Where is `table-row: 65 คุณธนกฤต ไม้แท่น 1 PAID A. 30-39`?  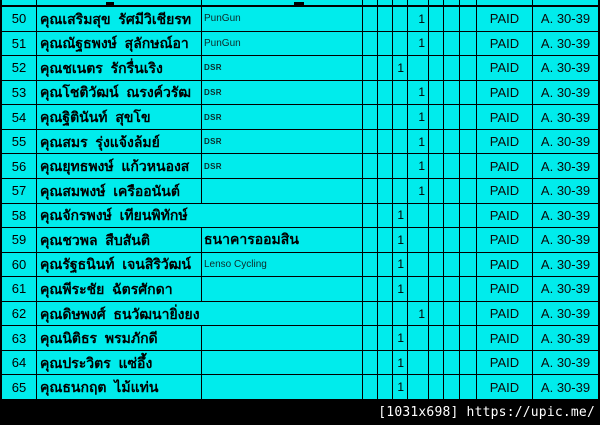
table-row: 65 คุณธนกฤต ไม้แท่น 1 PAID A. 30-39 is located at coordinates (300, 387).